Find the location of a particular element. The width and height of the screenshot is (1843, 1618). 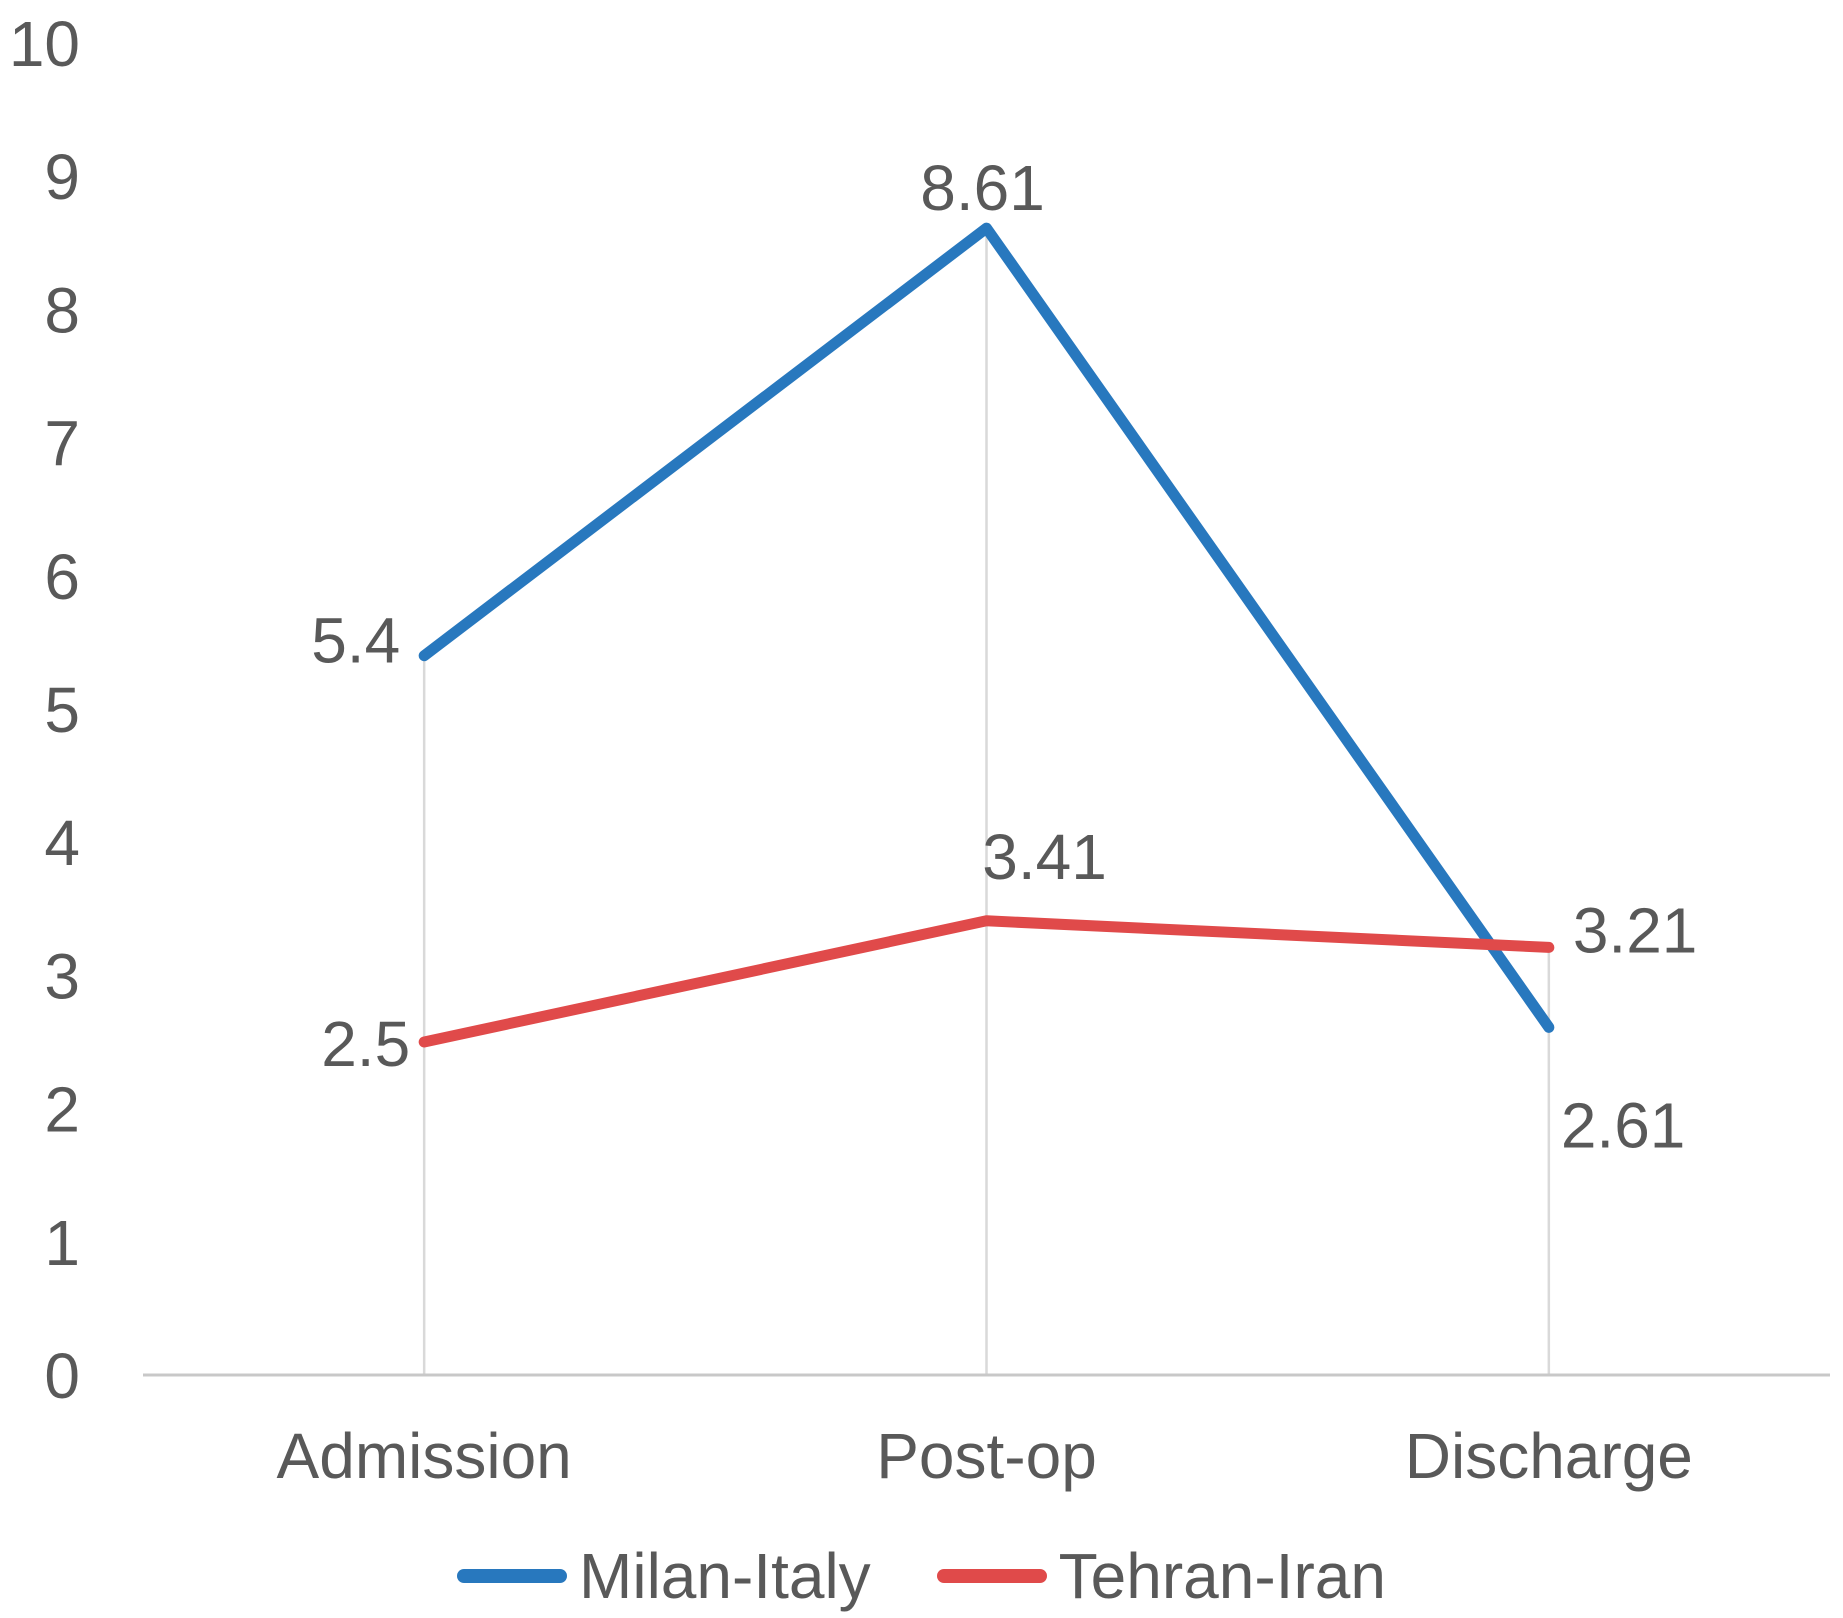

series-line-tehran-iran is located at coordinates (986, 981).